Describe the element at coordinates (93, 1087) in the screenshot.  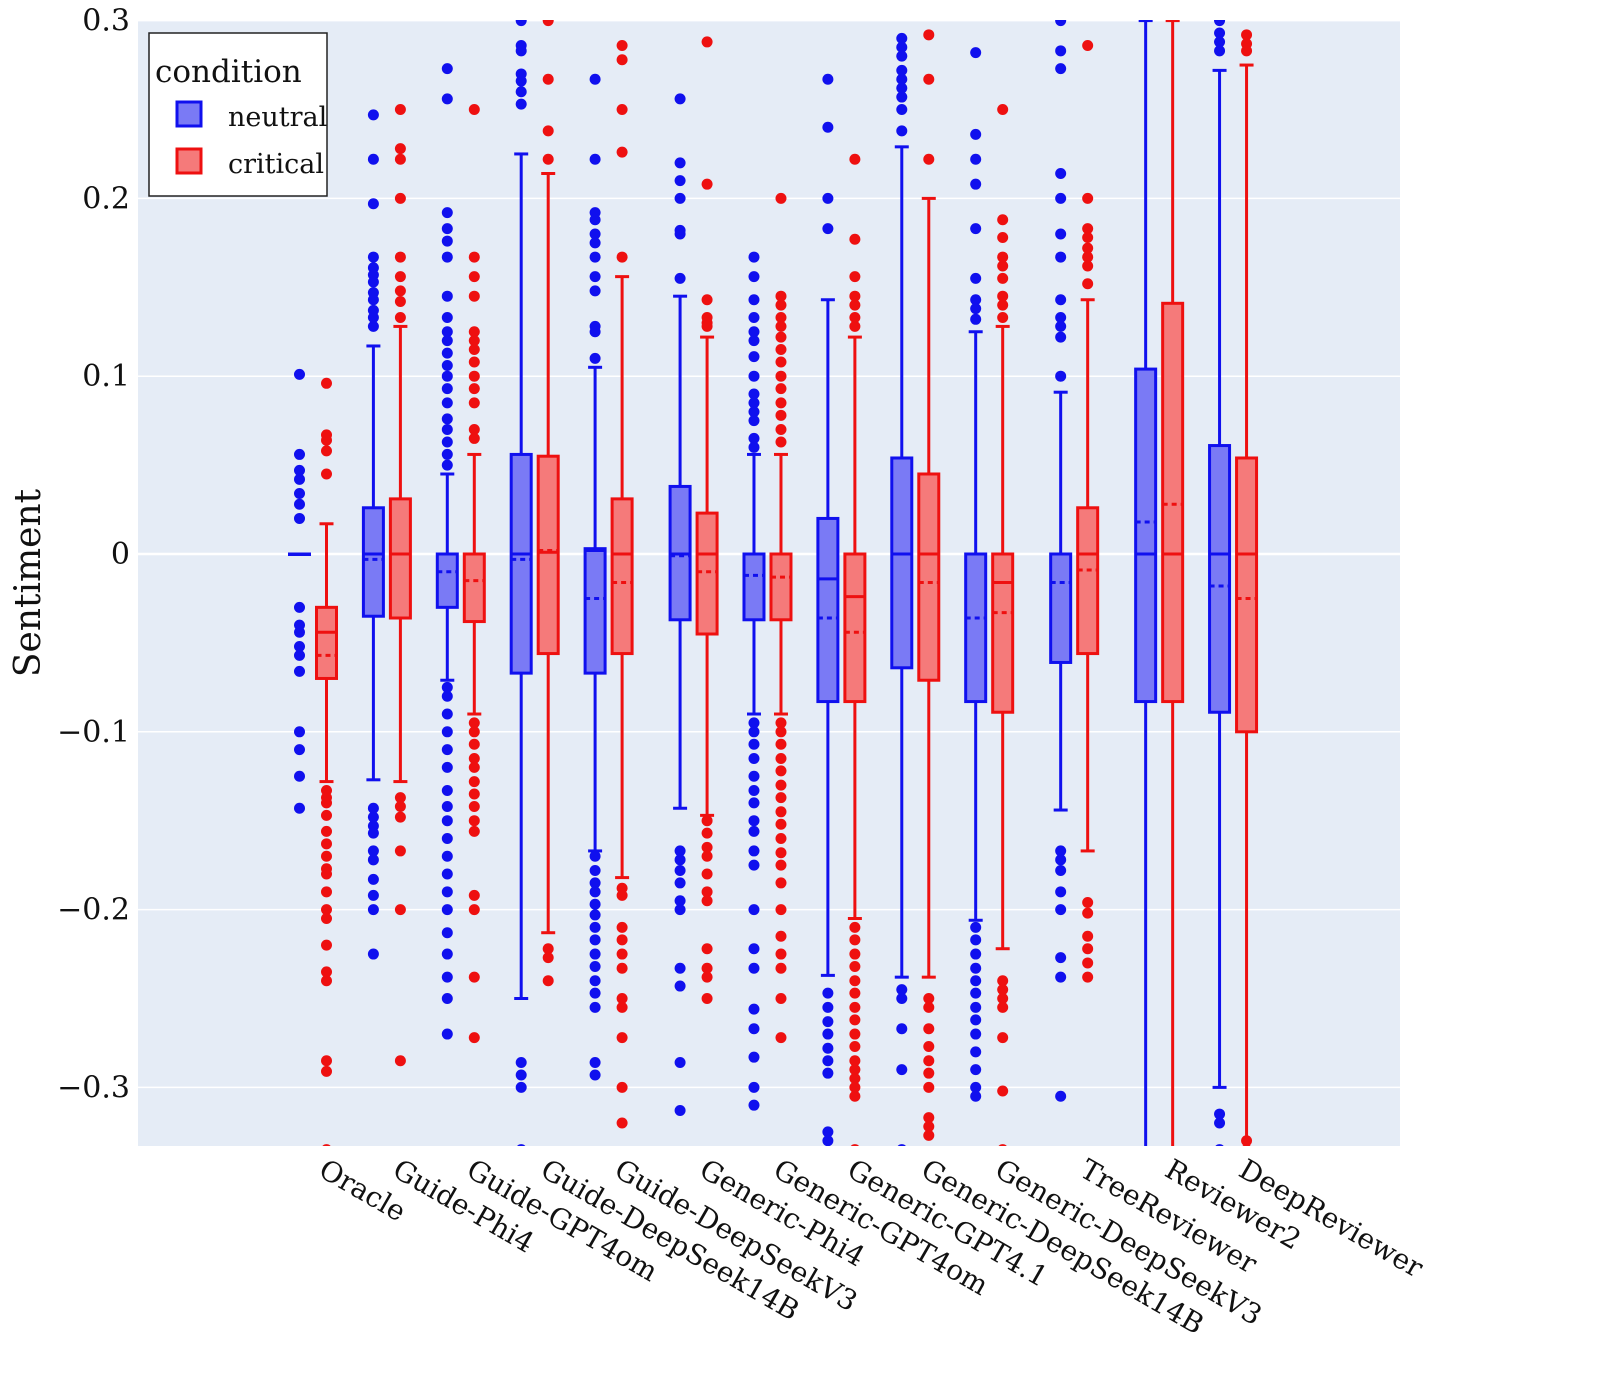
I see `y-tick-label: −0.3` at that location.